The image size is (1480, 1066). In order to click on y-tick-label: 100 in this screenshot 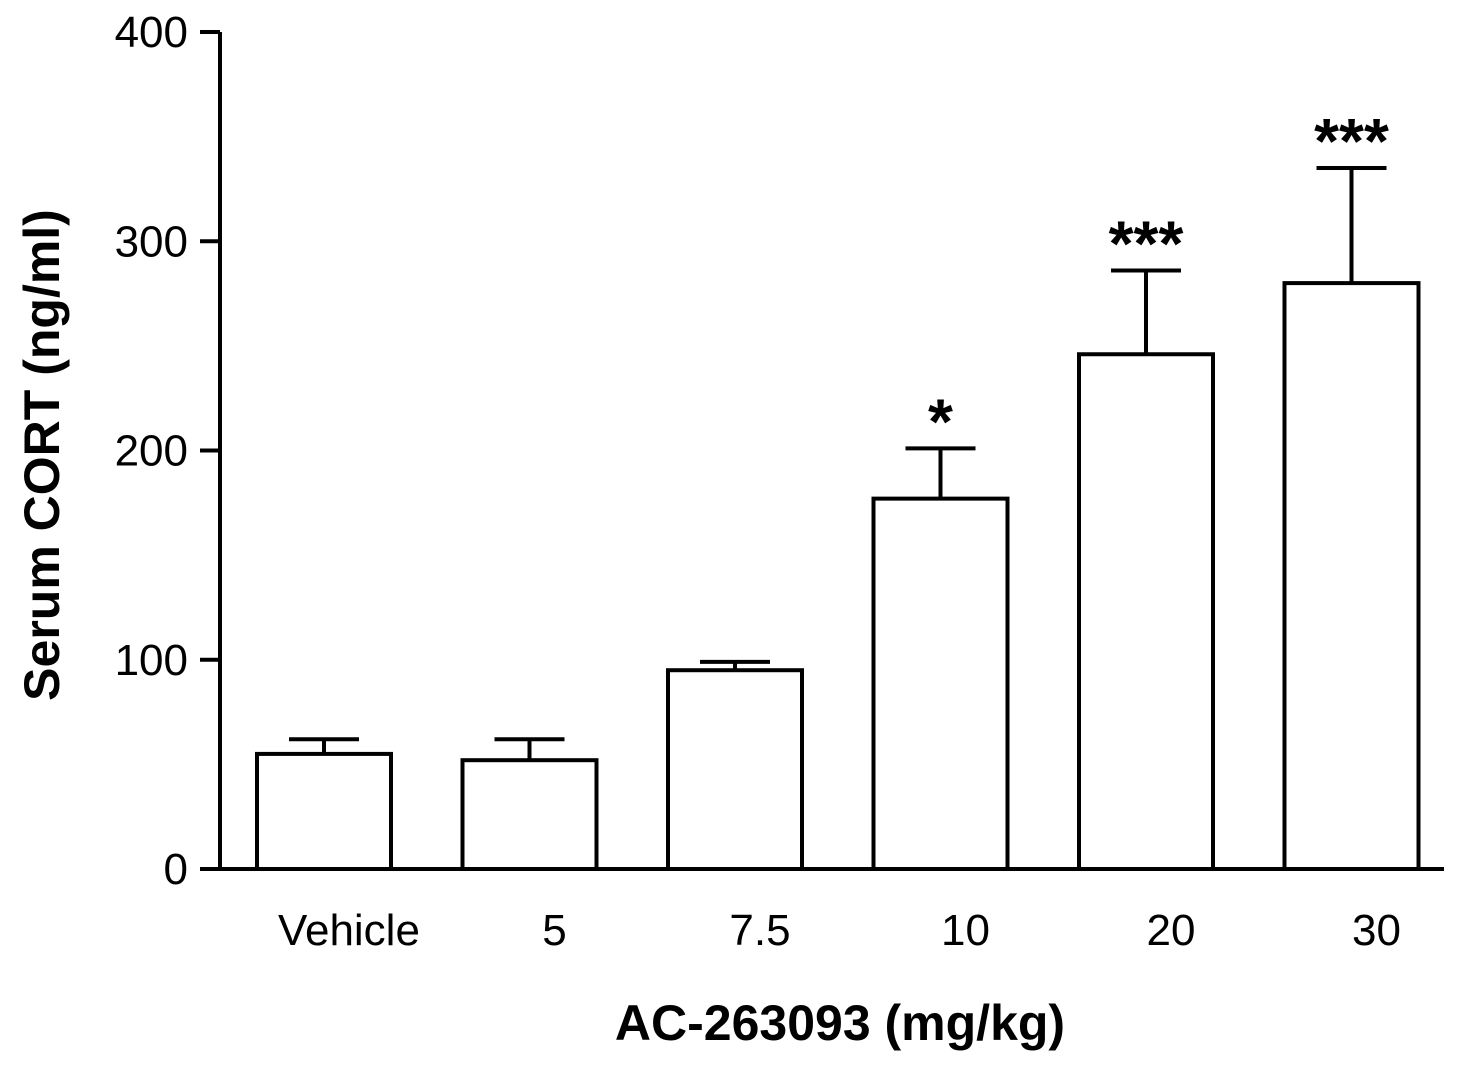, I will do `click(151, 660)`.